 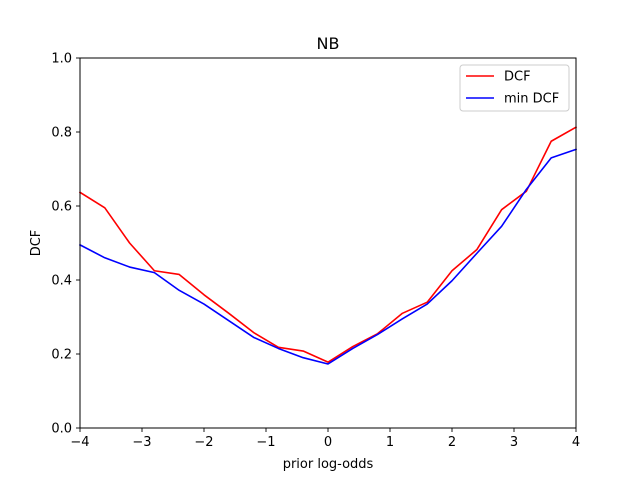 What do you see at coordinates (61, 281) in the screenshot?
I see `y-tick-label: 0.4` at bounding box center [61, 281].